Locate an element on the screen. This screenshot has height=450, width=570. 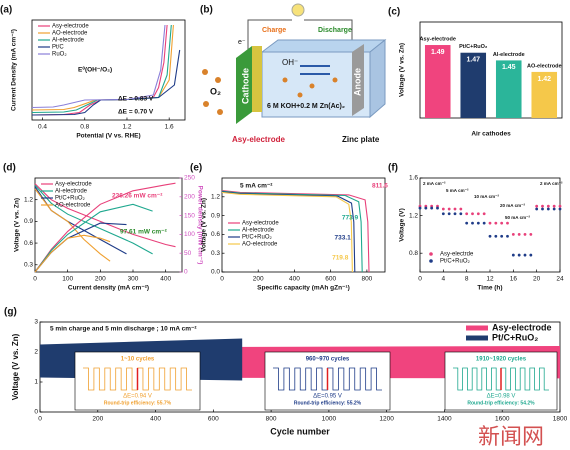
annotation: ΔE = 0.83 V is located at coordinates (136, 99).